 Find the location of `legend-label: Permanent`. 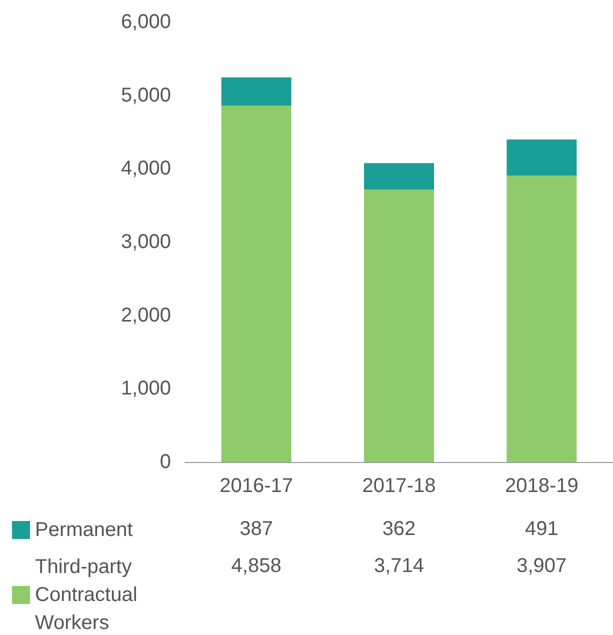

legend-label: Permanent is located at coordinates (84, 530).